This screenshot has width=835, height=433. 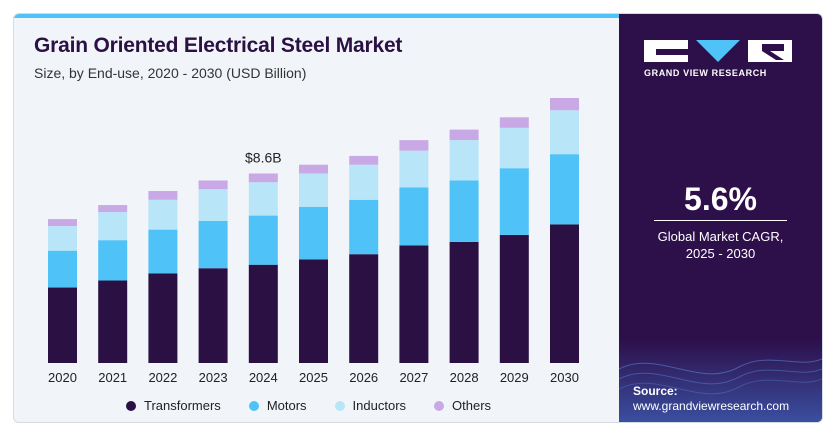 I want to click on bar-others-2028, so click(x=464, y=135).